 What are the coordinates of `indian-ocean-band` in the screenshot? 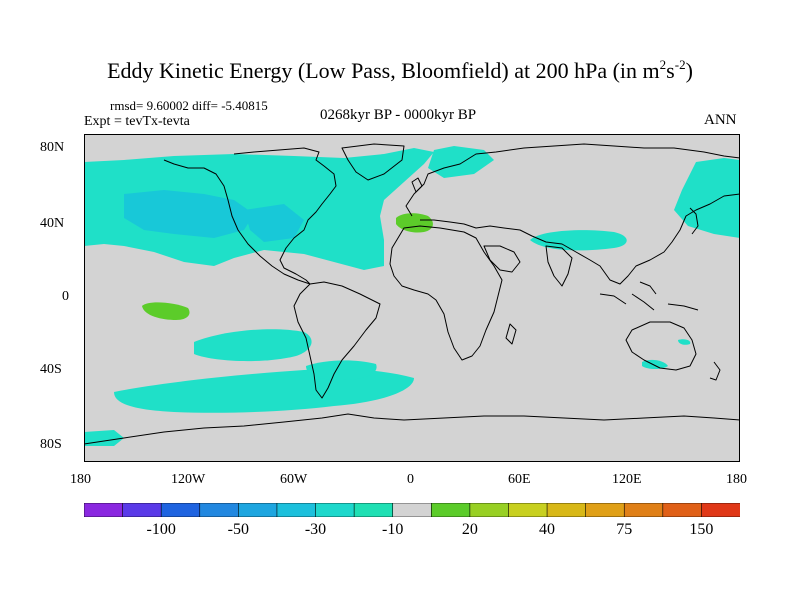 It's located at (578, 240).